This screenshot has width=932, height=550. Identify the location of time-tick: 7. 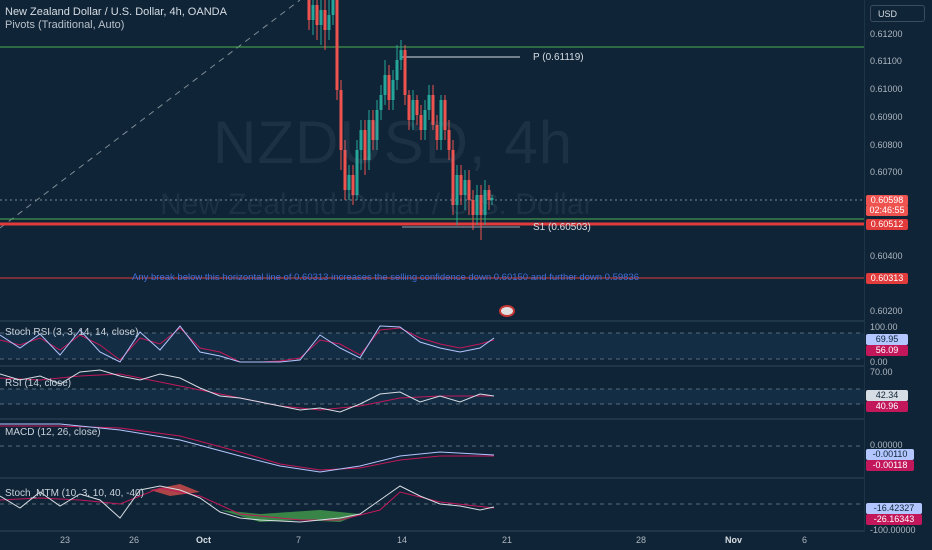
(299, 540).